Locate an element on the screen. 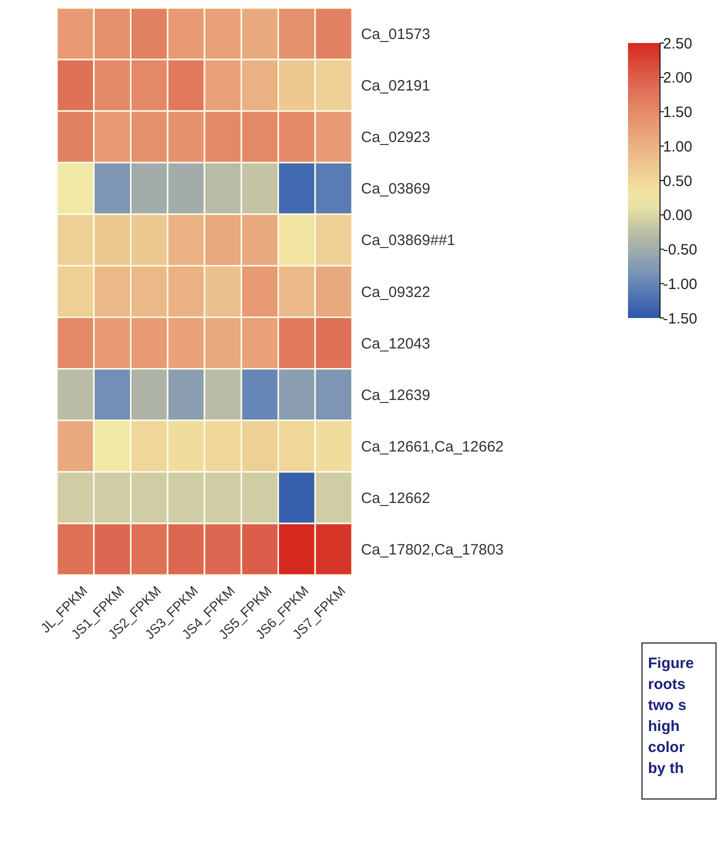 The width and height of the screenshot is (718, 843). y-tick-label: Ca_09322 is located at coordinates (395, 292).